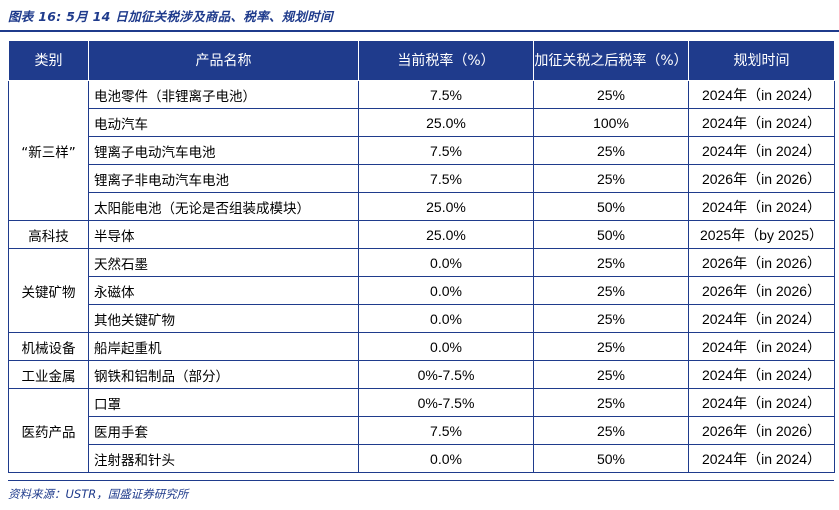 This screenshot has width=839, height=510. What do you see at coordinates (48, 374) in the screenshot?
I see `category-cell: 工业金属` at bounding box center [48, 374].